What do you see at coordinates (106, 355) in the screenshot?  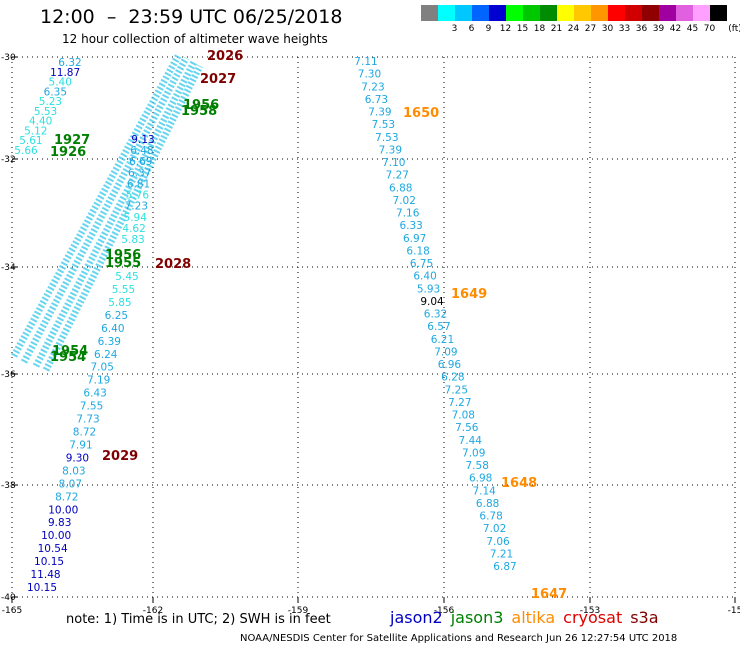 I see `west-track-value: 6.24` at bounding box center [106, 355].